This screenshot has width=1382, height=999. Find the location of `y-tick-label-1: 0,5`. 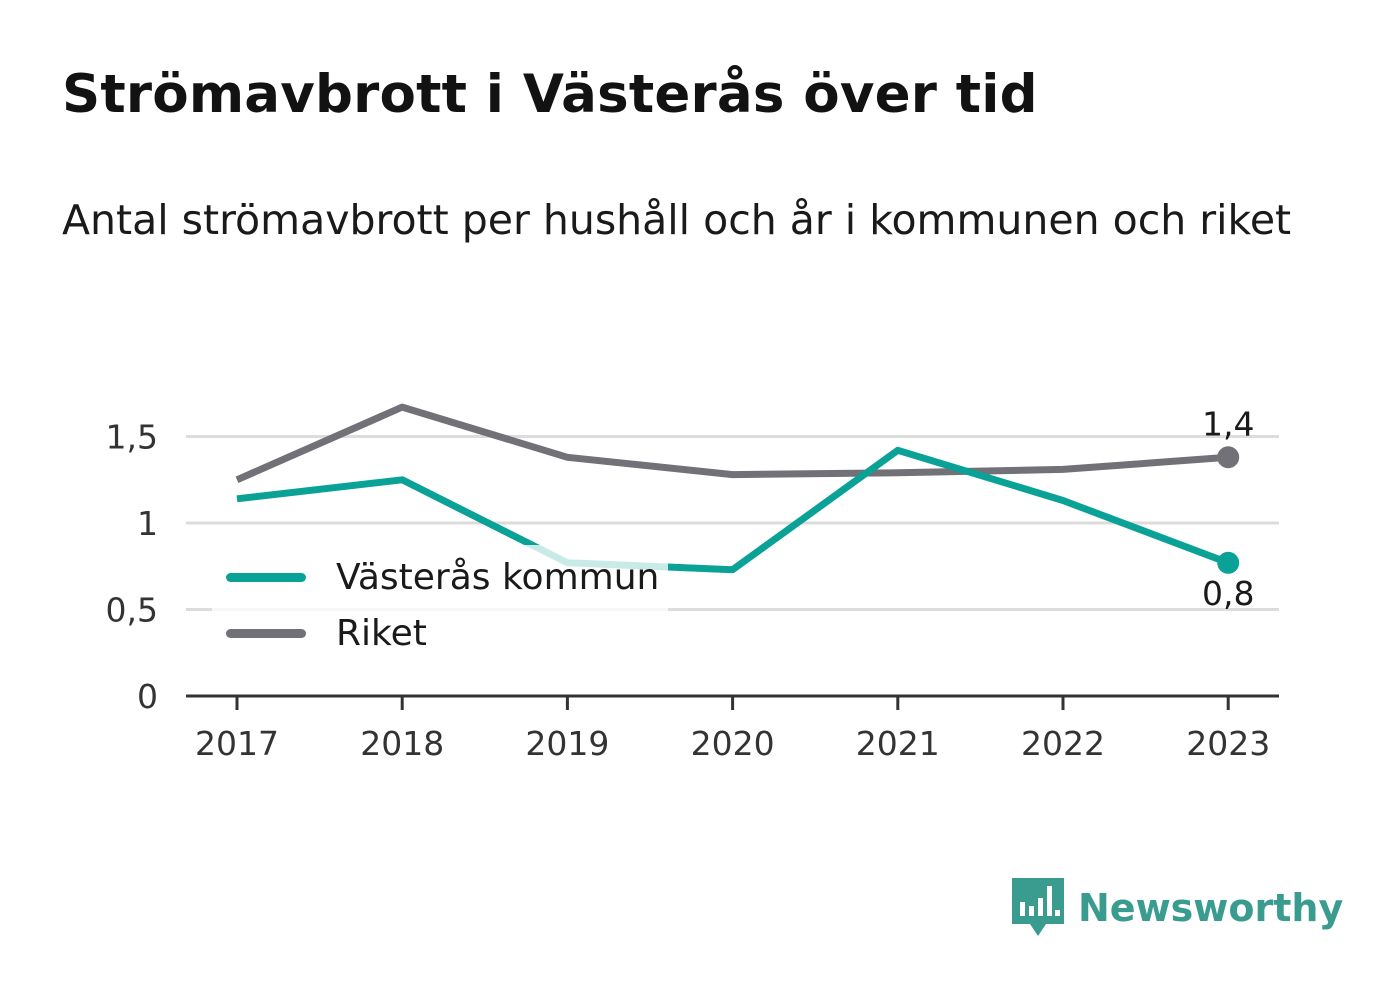

y-tick-label-1: 0,5 is located at coordinates (132, 610).